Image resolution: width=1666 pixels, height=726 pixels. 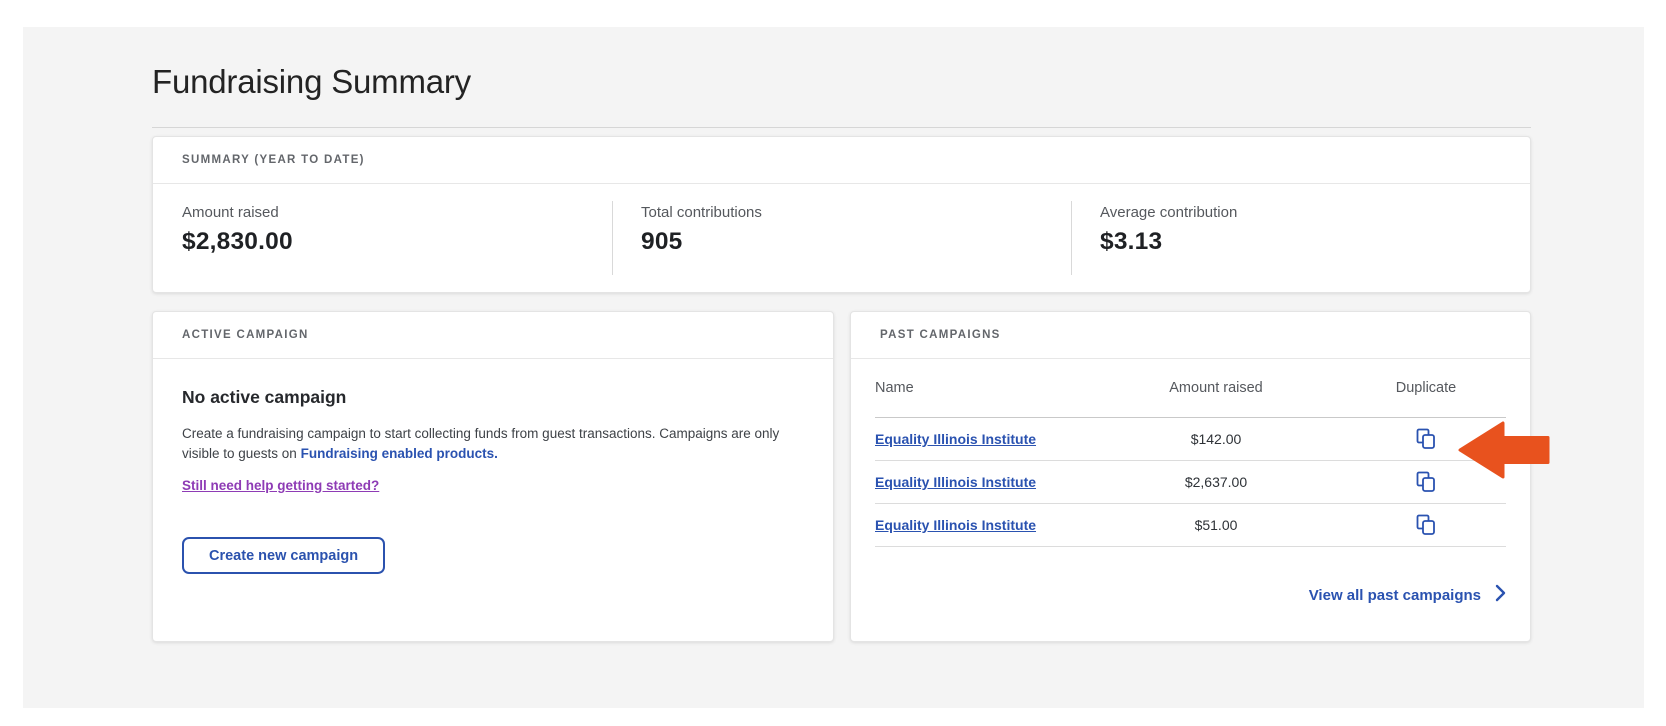 I want to click on column-header-duplicate: Duplicate, so click(x=1426, y=388).